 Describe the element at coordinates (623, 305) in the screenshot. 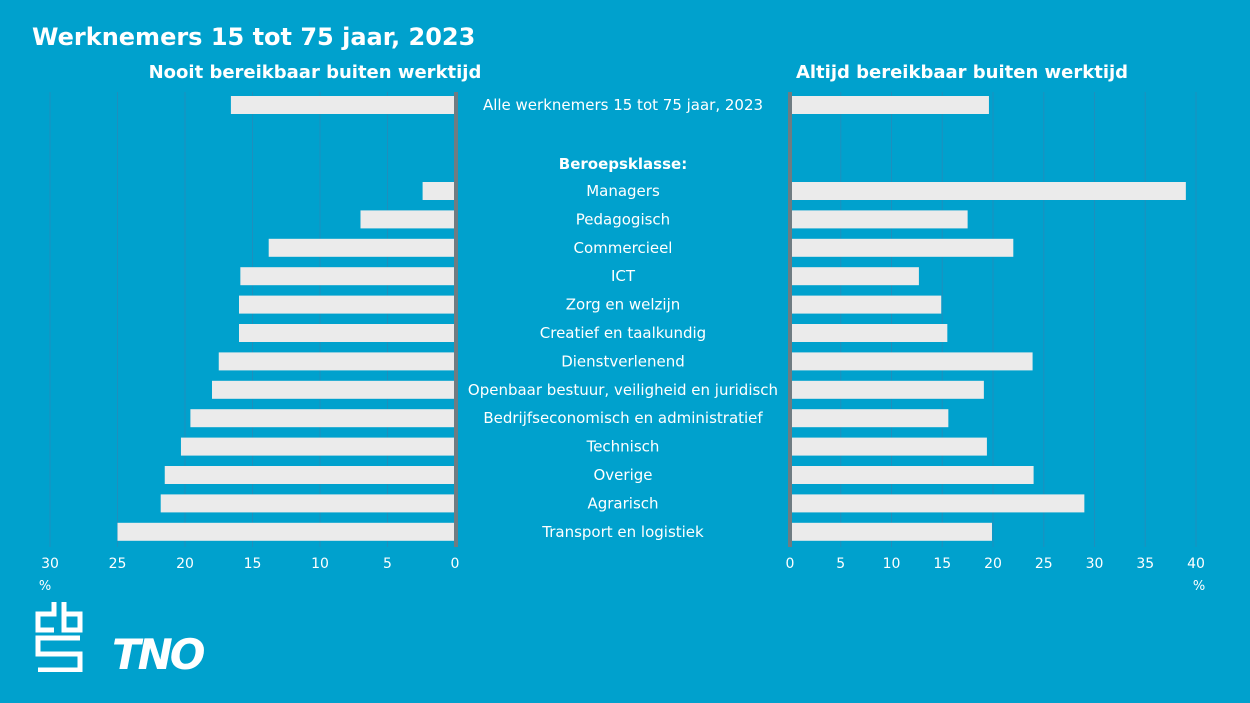

I see `category-label: Zorg en welzijn` at that location.